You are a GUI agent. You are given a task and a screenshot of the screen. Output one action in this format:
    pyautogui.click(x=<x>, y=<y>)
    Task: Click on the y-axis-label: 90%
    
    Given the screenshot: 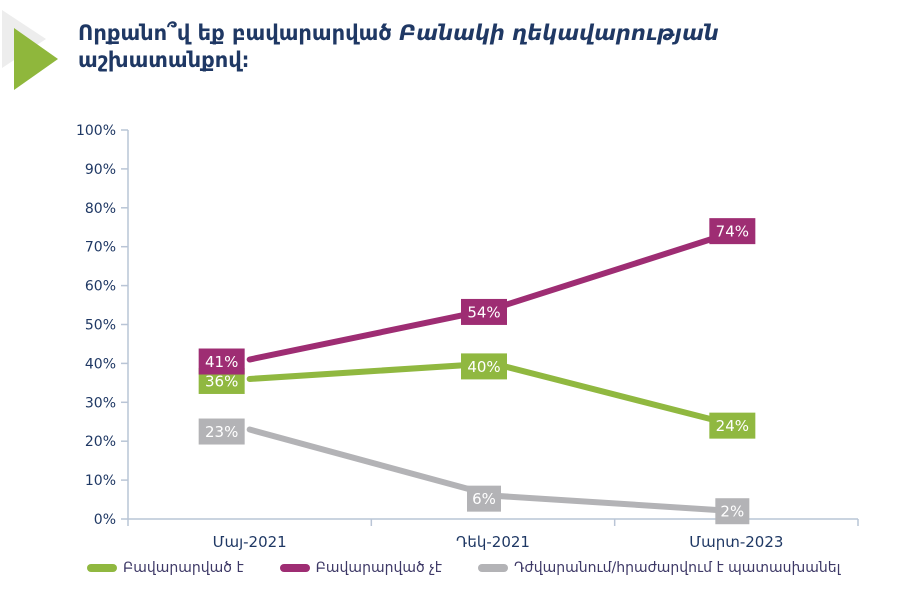 What is the action you would take?
    pyautogui.click(x=100, y=170)
    